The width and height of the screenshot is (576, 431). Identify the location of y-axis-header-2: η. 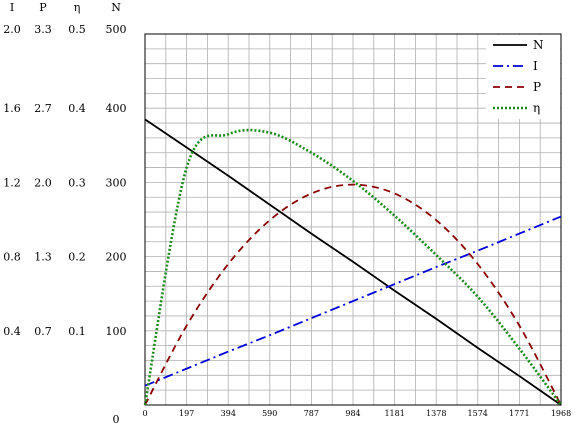
(77, 7).